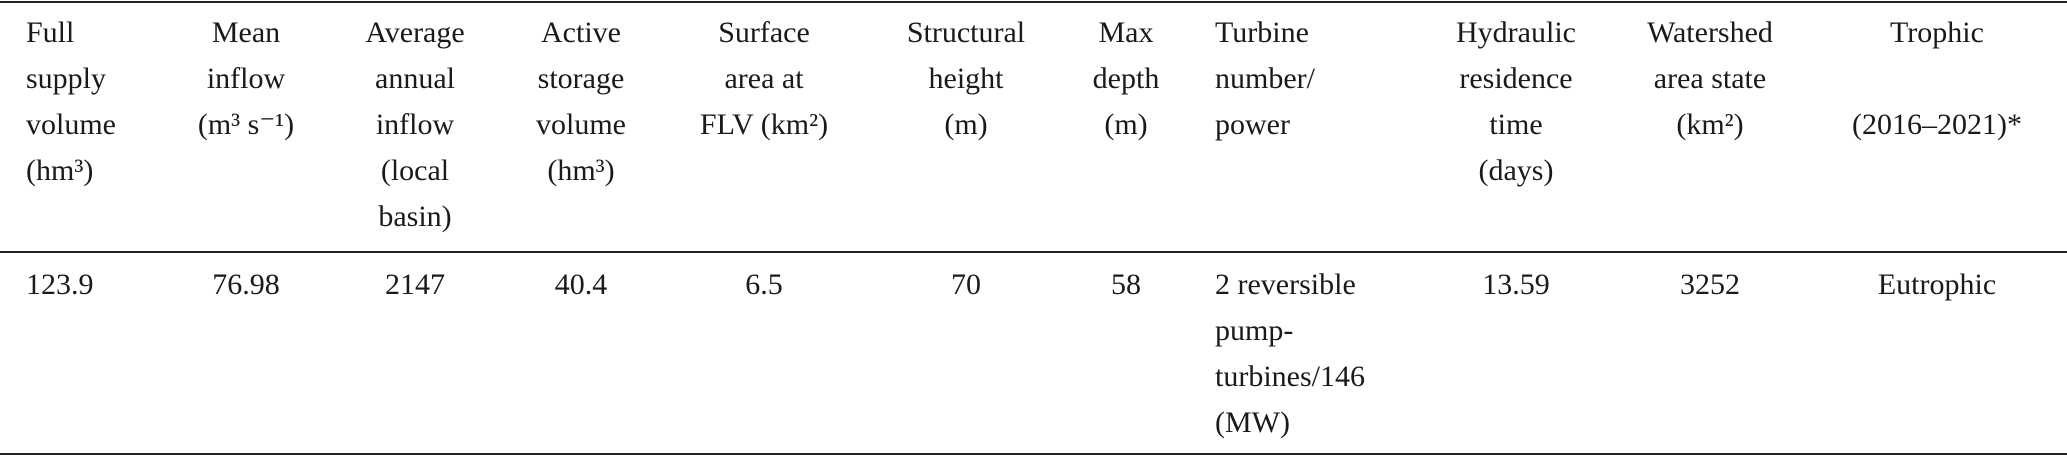 Image resolution: width=2067 pixels, height=456 pixels. What do you see at coordinates (764, 284) in the screenshot?
I see `body-cell: 6.5` at bounding box center [764, 284].